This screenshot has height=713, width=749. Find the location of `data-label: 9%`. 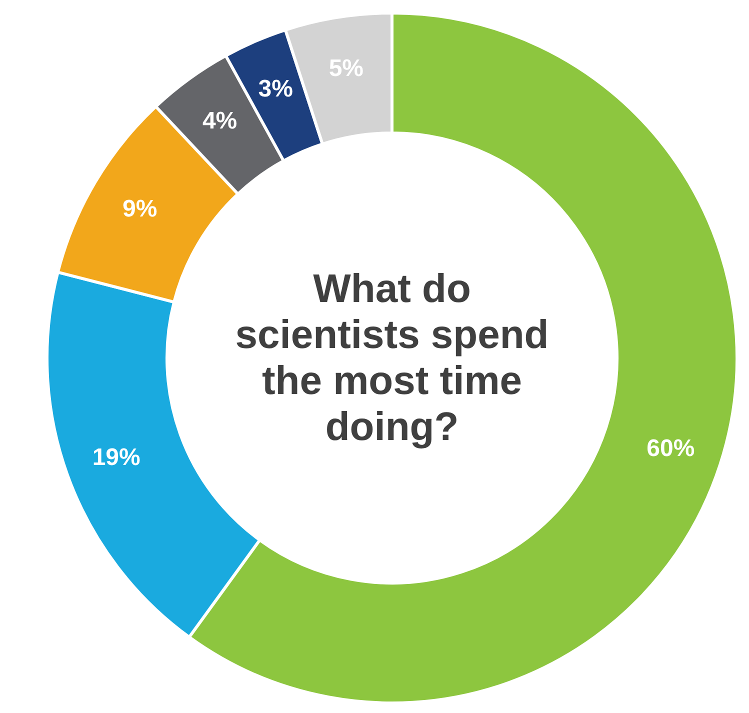

data-label: 9% is located at coordinates (140, 208).